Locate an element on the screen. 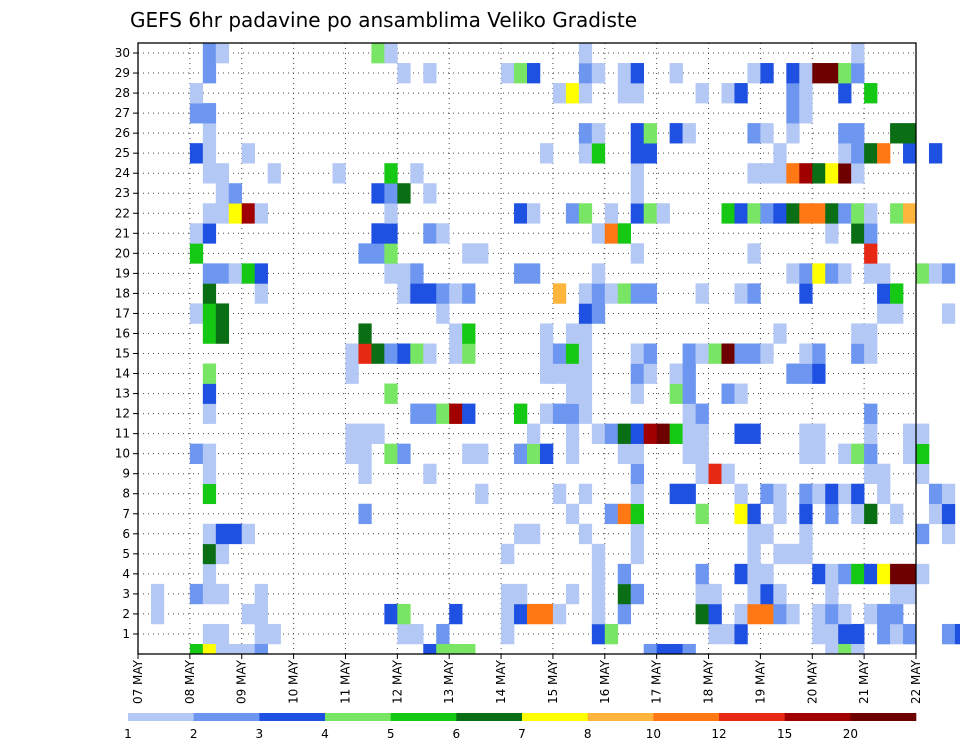 This screenshot has height=742, width=960. y-tick-label: 5 is located at coordinates (126, 554).